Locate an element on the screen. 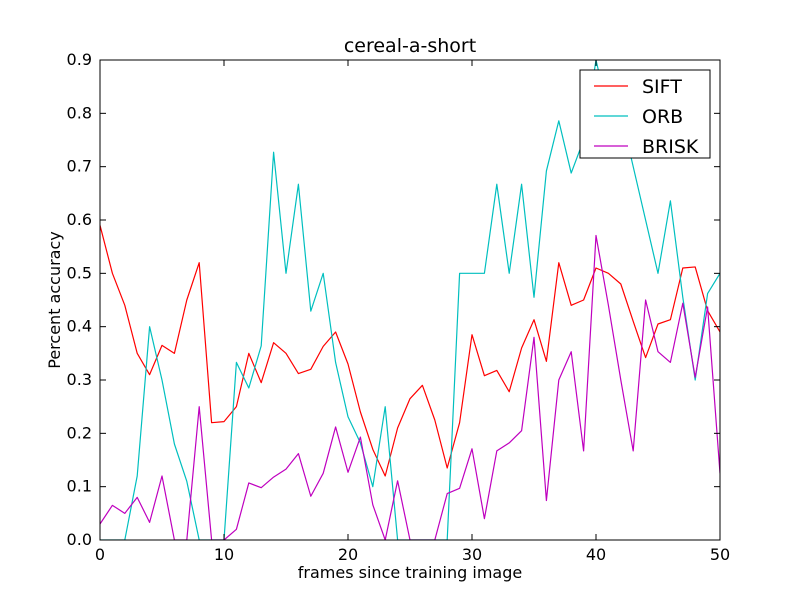 This screenshot has height=600, width=800. legend-label-brisk: BRISK is located at coordinates (670, 147).